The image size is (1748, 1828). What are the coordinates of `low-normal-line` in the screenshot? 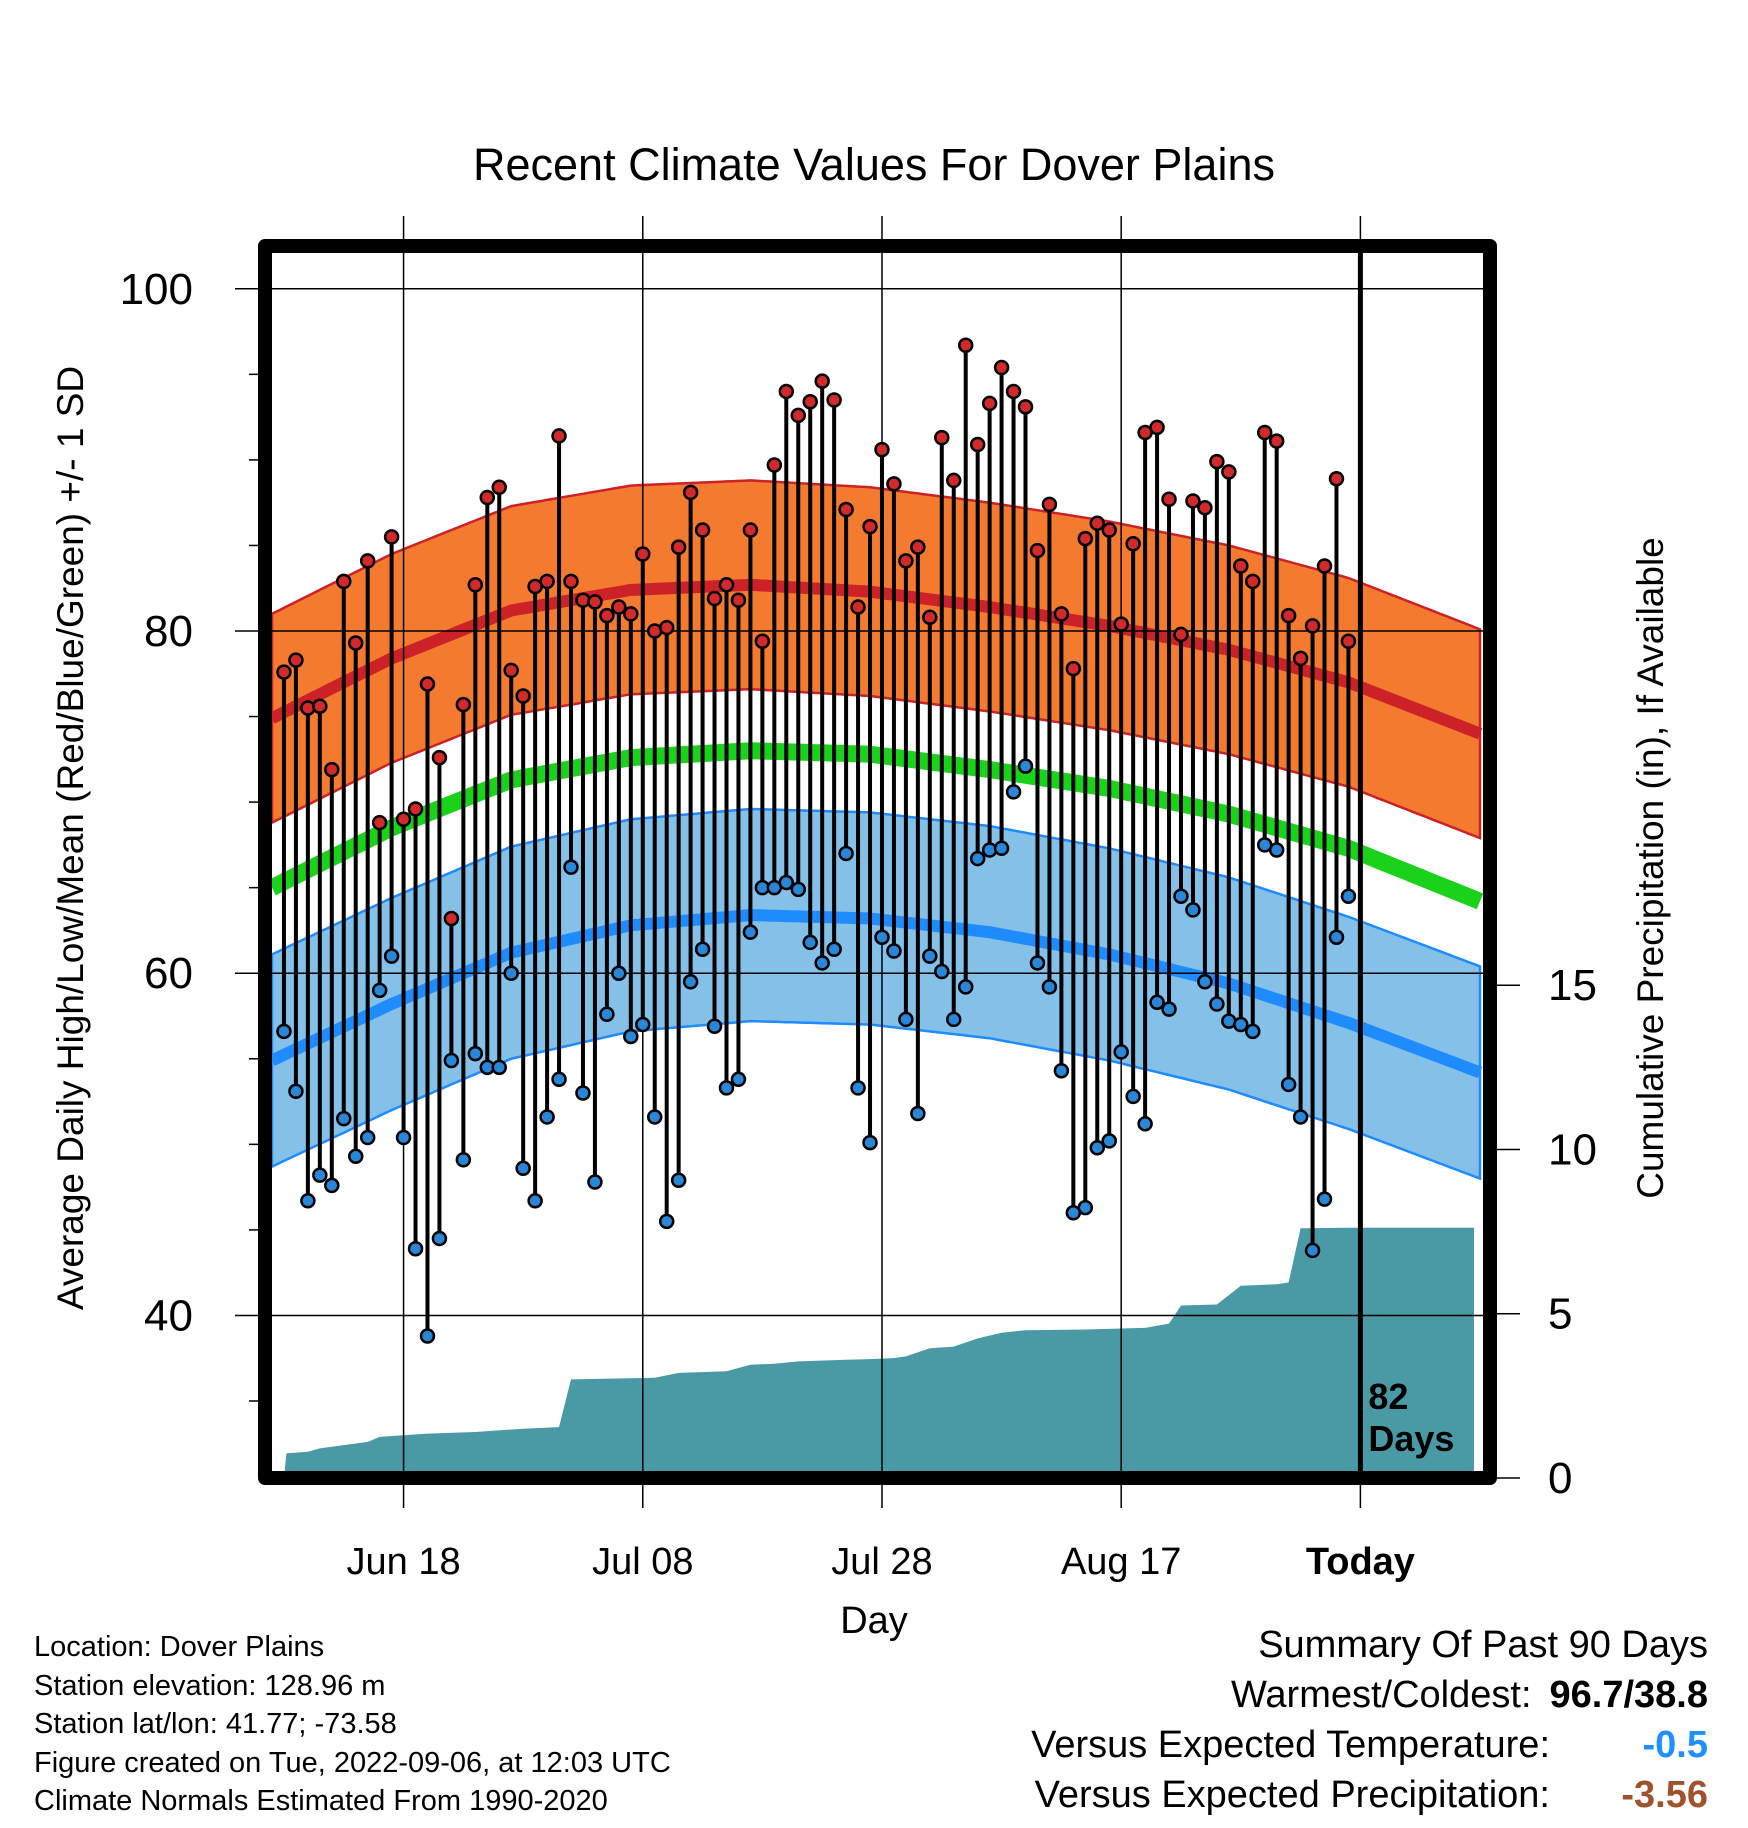 It's located at (876, 993).